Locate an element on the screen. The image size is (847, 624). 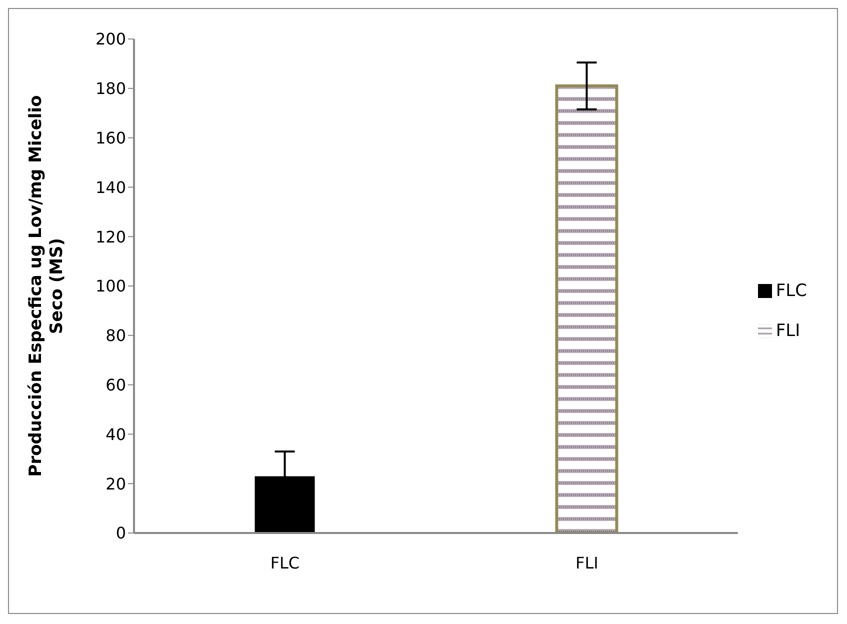
y-tick-label: 20 is located at coordinates (116, 484).